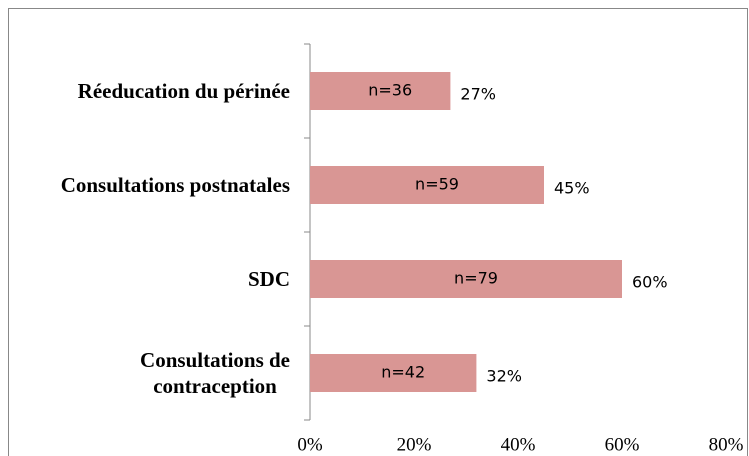 This screenshot has width=749, height=456. What do you see at coordinates (650, 282) in the screenshot?
I see `value-label: 60%` at bounding box center [650, 282].